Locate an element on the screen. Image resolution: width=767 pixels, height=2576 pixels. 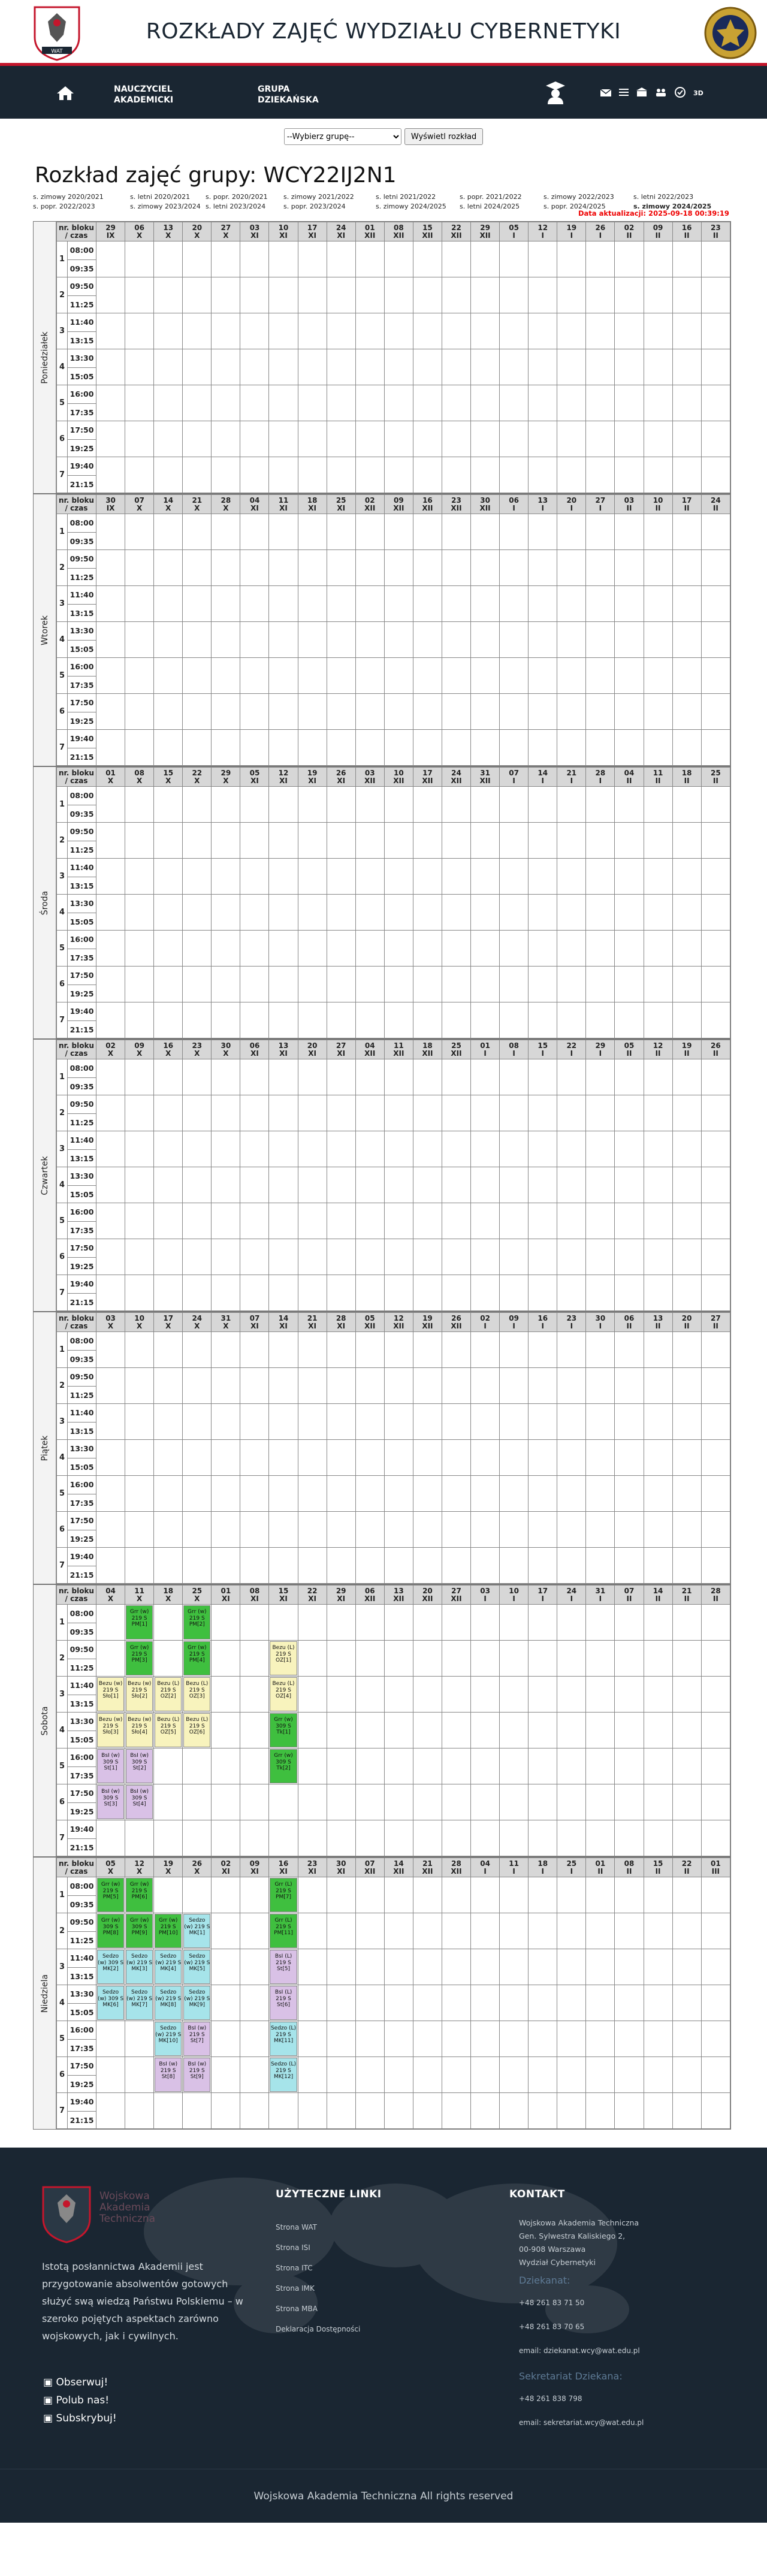
social-twitter: ▣ Obserwuj! is located at coordinates (75, 2382).